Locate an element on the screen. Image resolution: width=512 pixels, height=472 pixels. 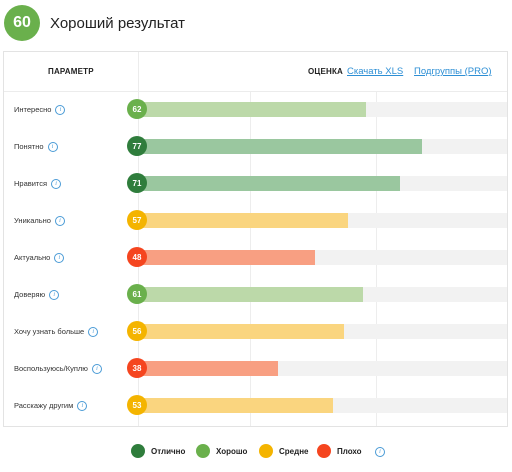
result-header: 60 Хороший результат is located at coordinates (94, 23).